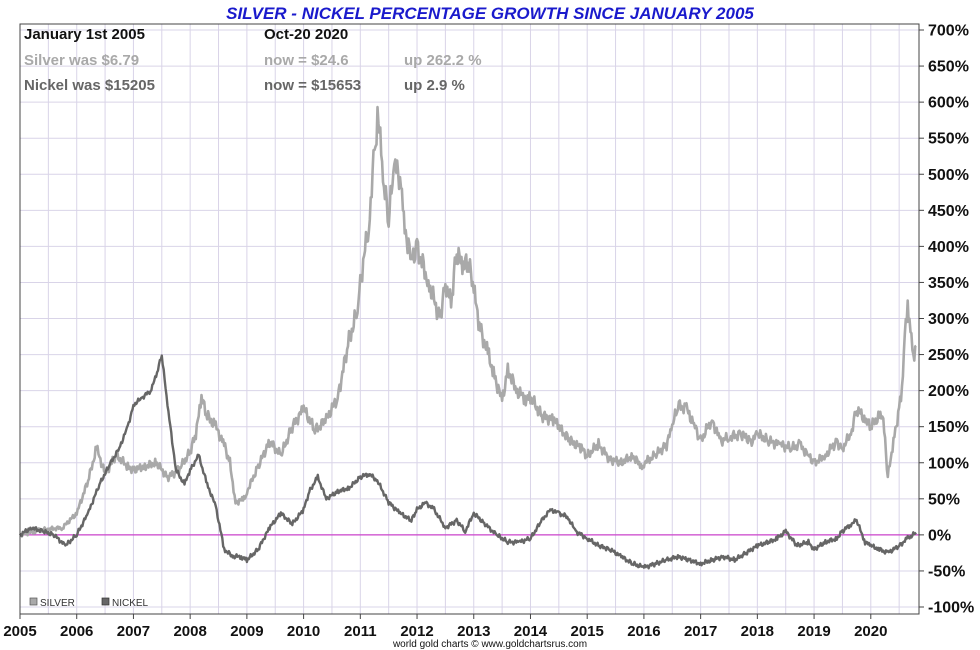 The image size is (980, 650). What do you see at coordinates (587, 631) in the screenshot?
I see `x-tick-label-2015: 2015` at bounding box center [587, 631].